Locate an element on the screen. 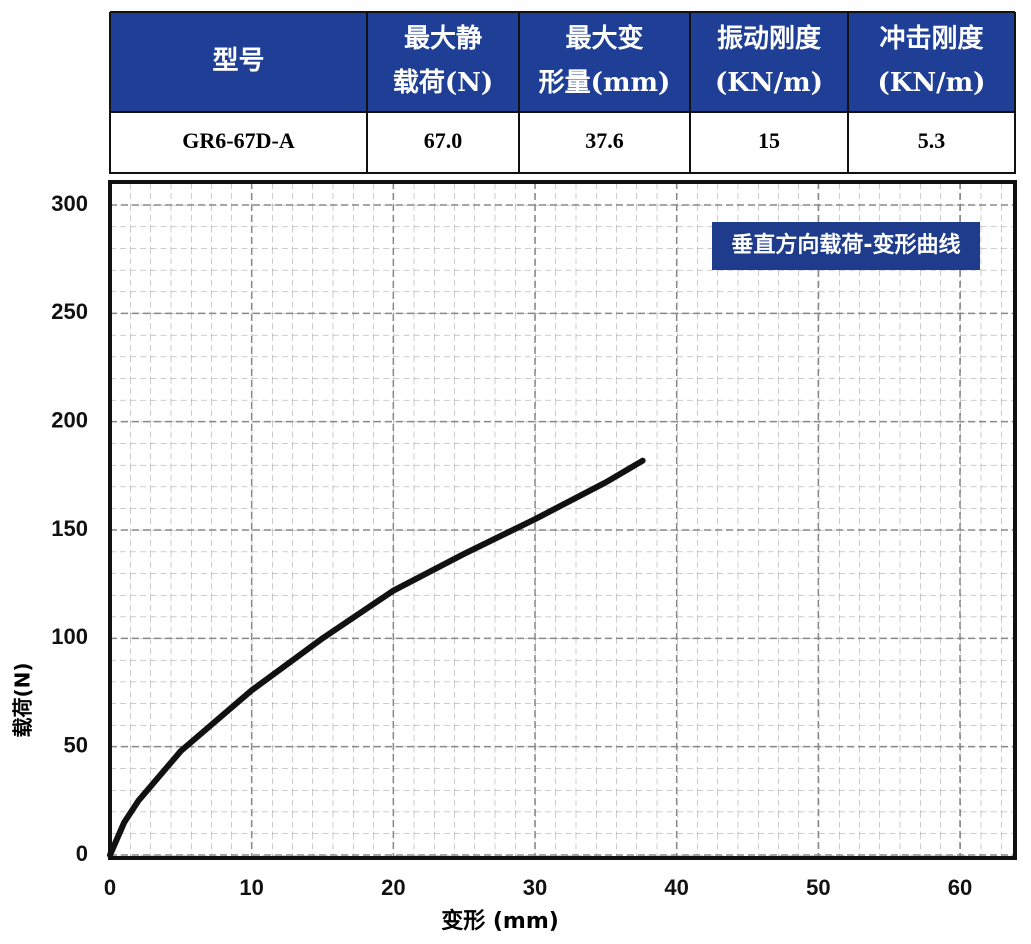 This screenshot has height=944, width=1031. x-tick-label: 0 is located at coordinates (110, 887).